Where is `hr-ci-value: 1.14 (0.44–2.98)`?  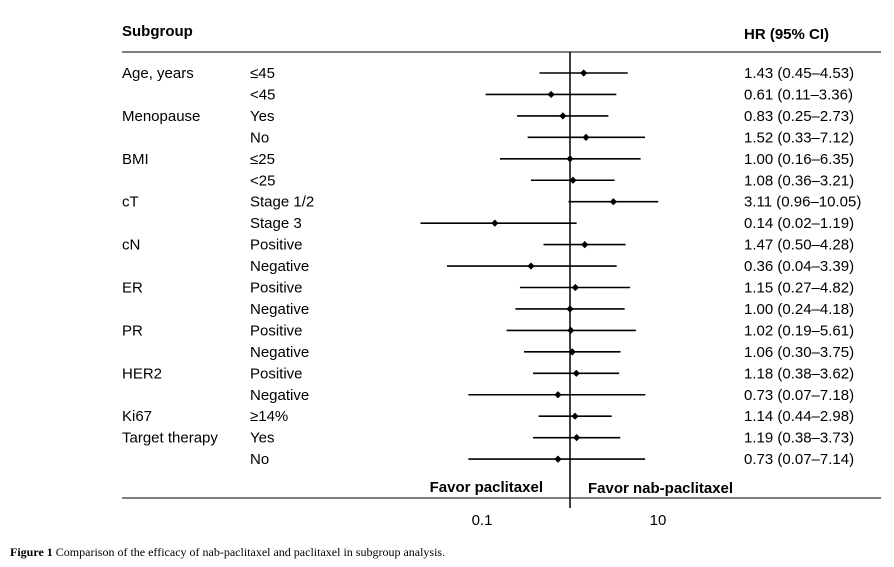
hr-ci-value: 1.14 (0.44–2.98) is located at coordinates (799, 416).